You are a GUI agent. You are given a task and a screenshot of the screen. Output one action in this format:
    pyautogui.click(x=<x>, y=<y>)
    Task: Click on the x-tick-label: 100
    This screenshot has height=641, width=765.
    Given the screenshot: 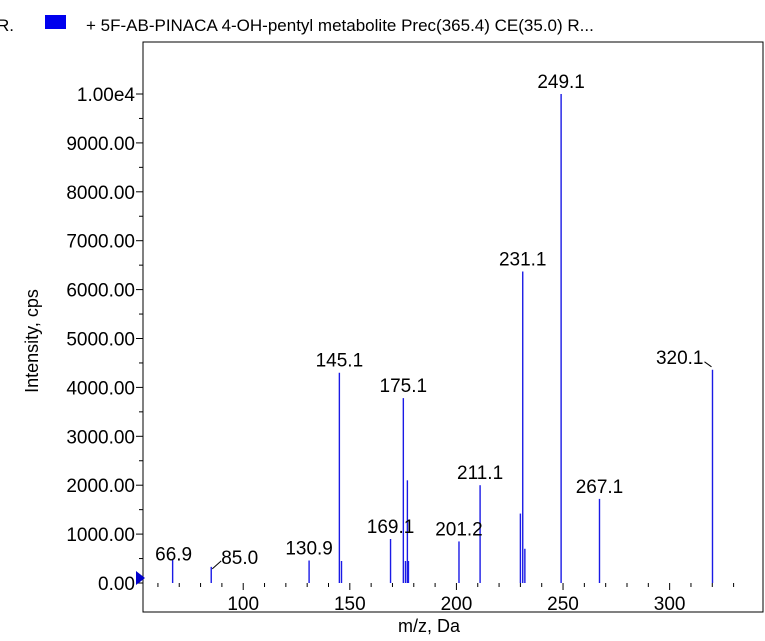 What is the action you would take?
    pyautogui.click(x=243, y=604)
    